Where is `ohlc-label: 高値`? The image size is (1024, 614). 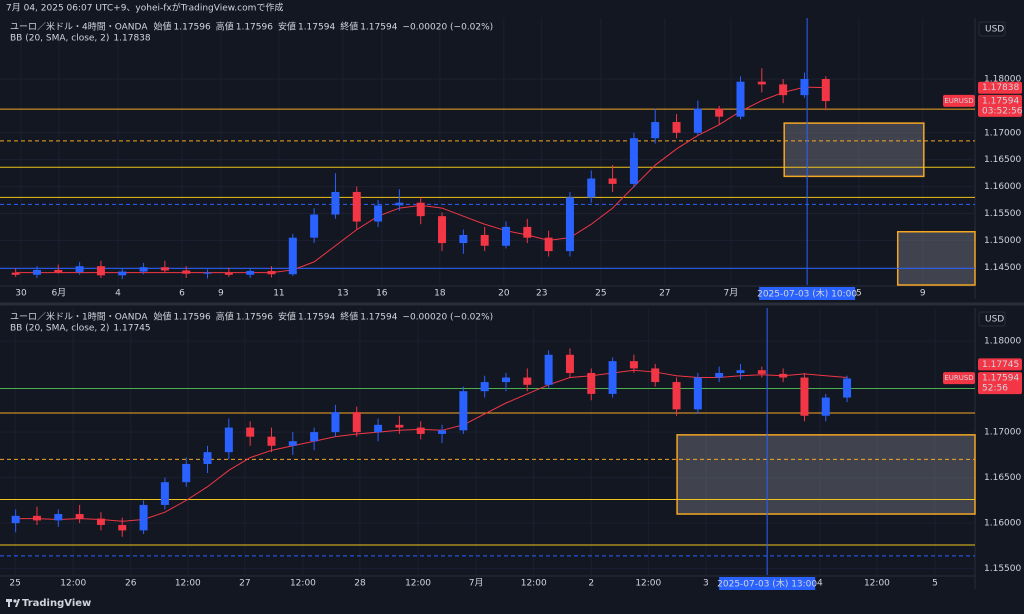 ohlc-label: 高値 is located at coordinates (225, 317).